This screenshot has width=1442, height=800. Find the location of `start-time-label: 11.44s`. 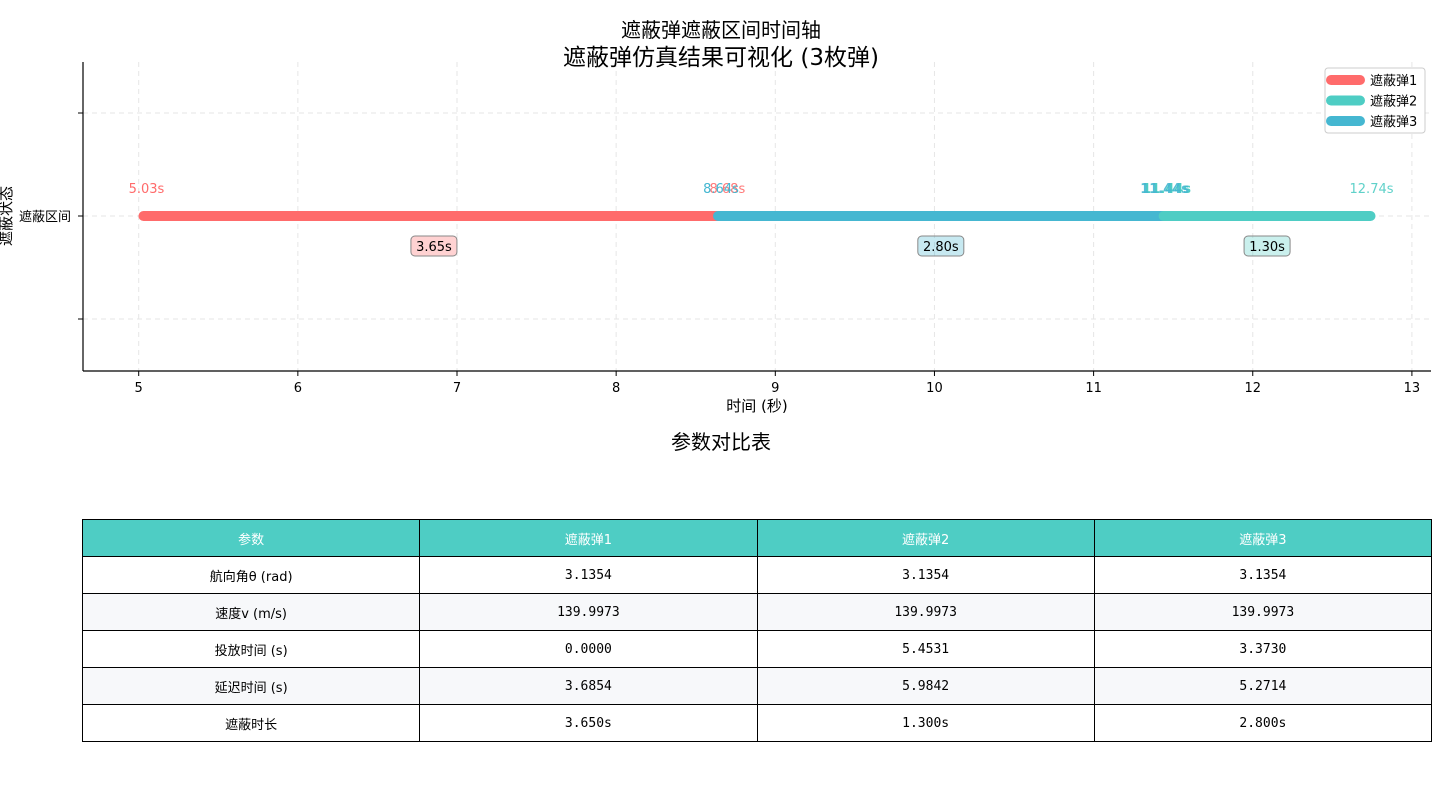

start-time-label: 11.44s is located at coordinates (1166, 189).